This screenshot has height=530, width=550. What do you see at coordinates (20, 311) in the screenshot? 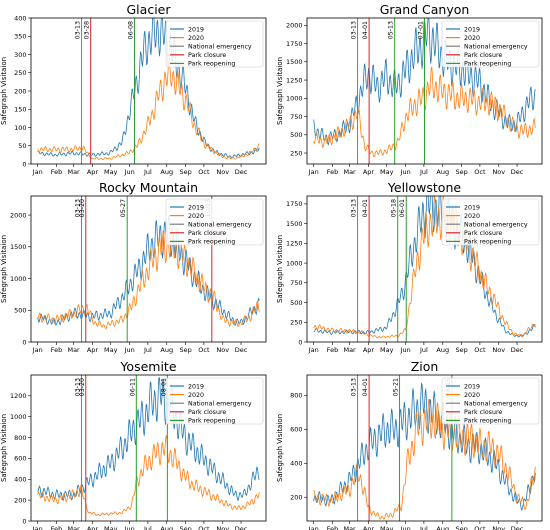
I see `y-tick-label: 500` at bounding box center [20, 311].